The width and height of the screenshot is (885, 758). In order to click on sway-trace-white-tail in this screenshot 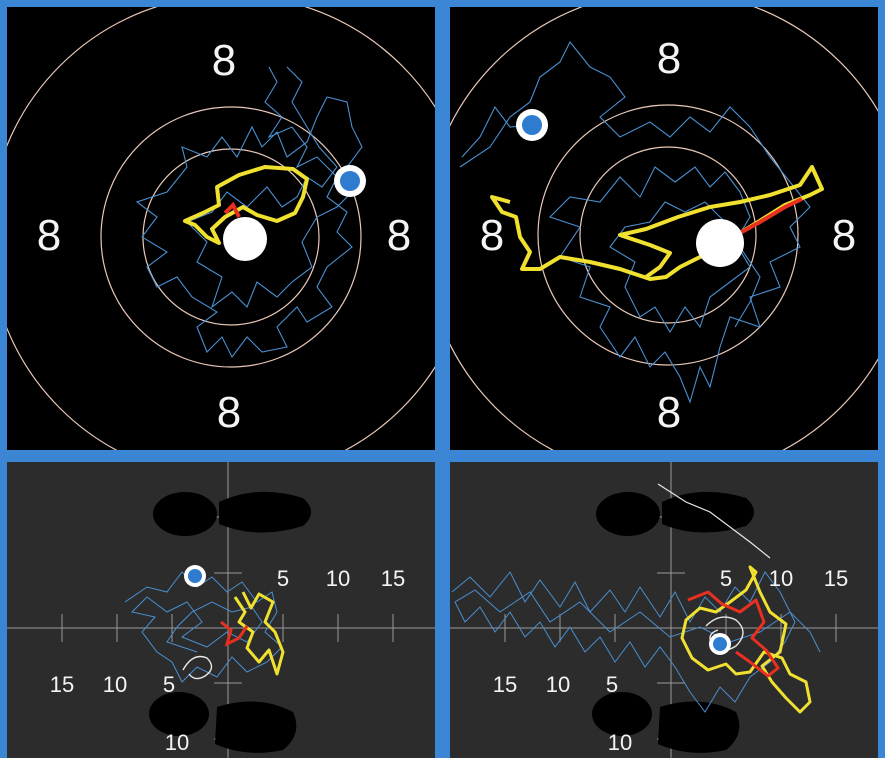, I will do `click(714, 521)`.